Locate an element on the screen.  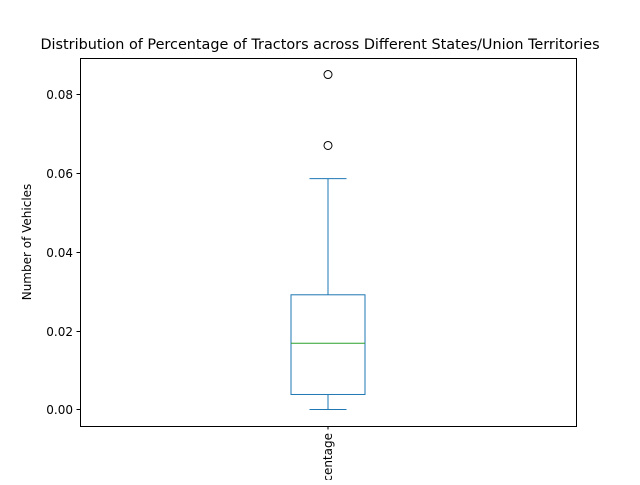
y-tick-label: 0.06 is located at coordinates (59, 174).